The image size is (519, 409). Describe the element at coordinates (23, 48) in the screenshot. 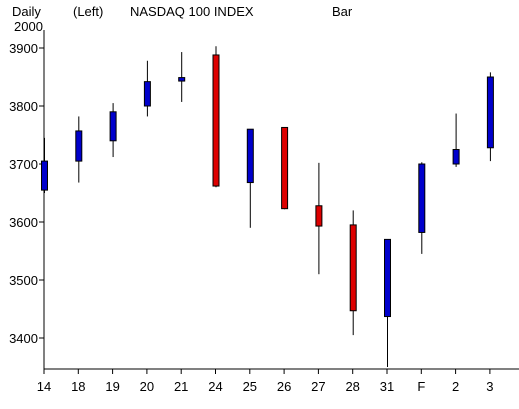

I see `y-tick-label: 3900` at that location.